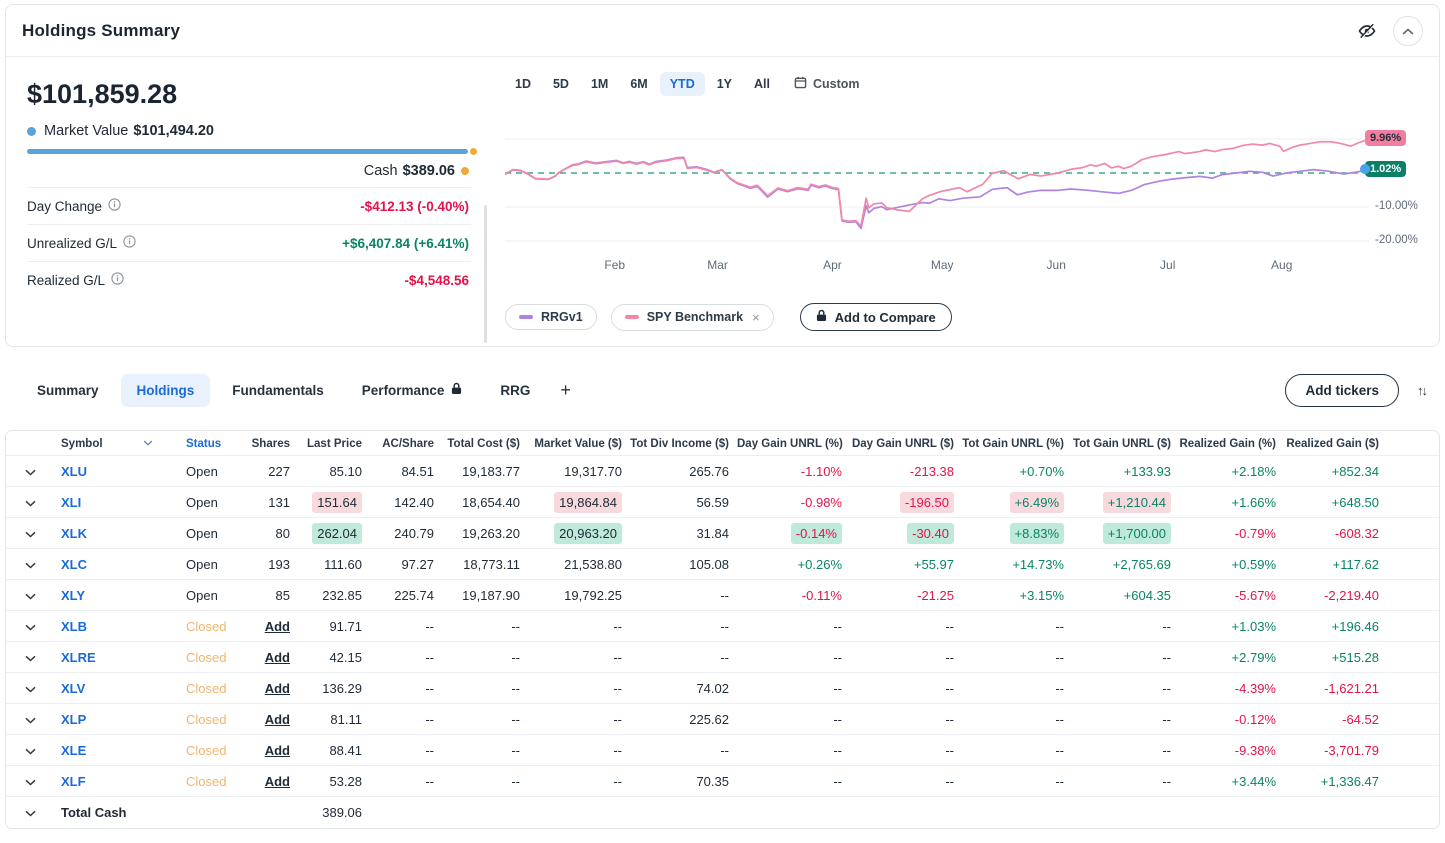 Image resolution: width=1445 pixels, height=843 pixels. I want to click on value-cell: Add, so click(270, 719).